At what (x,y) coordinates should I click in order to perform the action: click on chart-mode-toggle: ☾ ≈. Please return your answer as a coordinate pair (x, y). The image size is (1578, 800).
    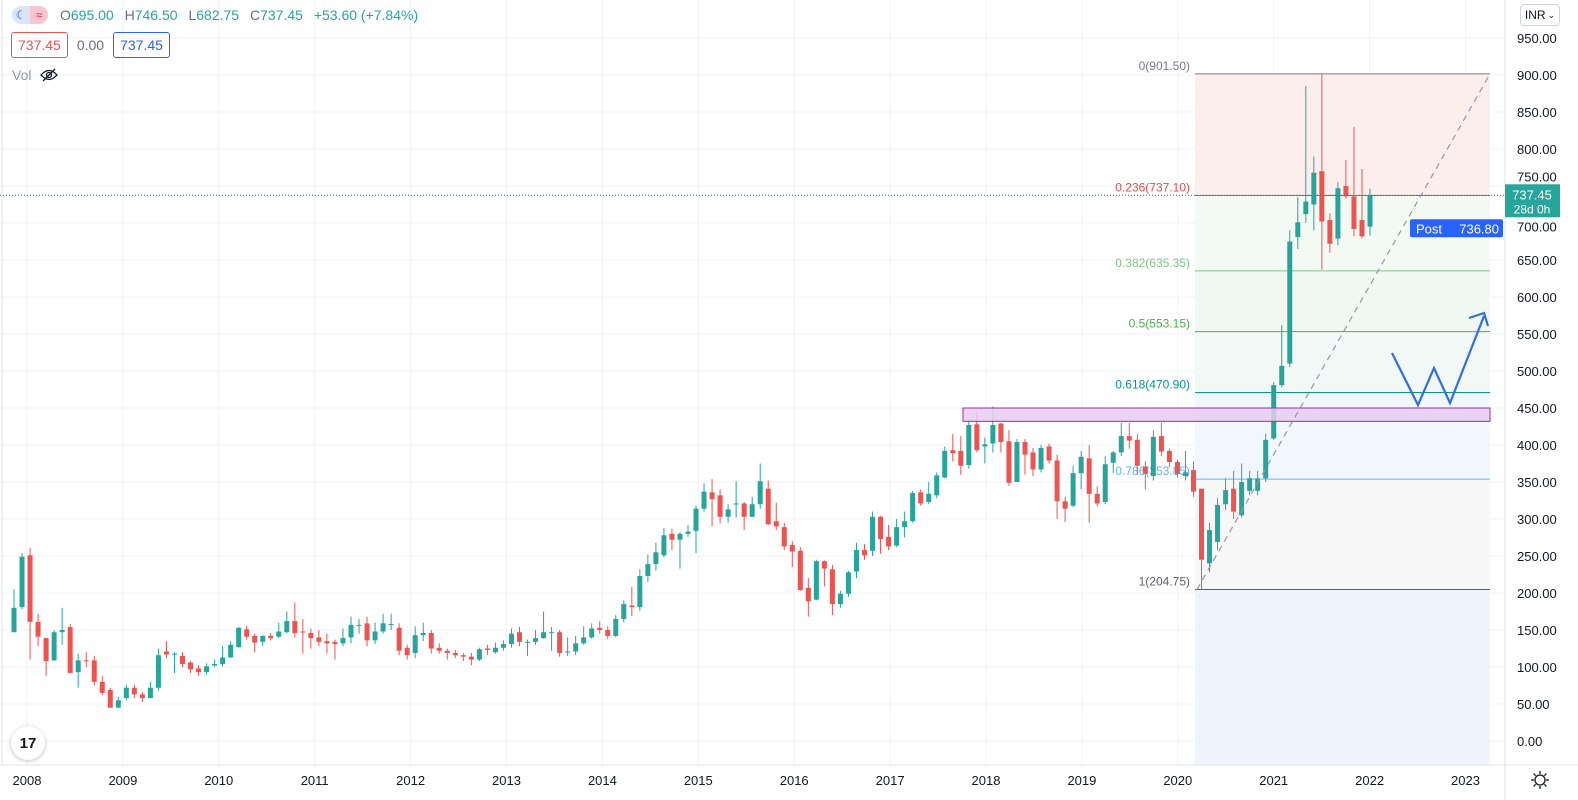
    Looking at the image, I should click on (30, 15).